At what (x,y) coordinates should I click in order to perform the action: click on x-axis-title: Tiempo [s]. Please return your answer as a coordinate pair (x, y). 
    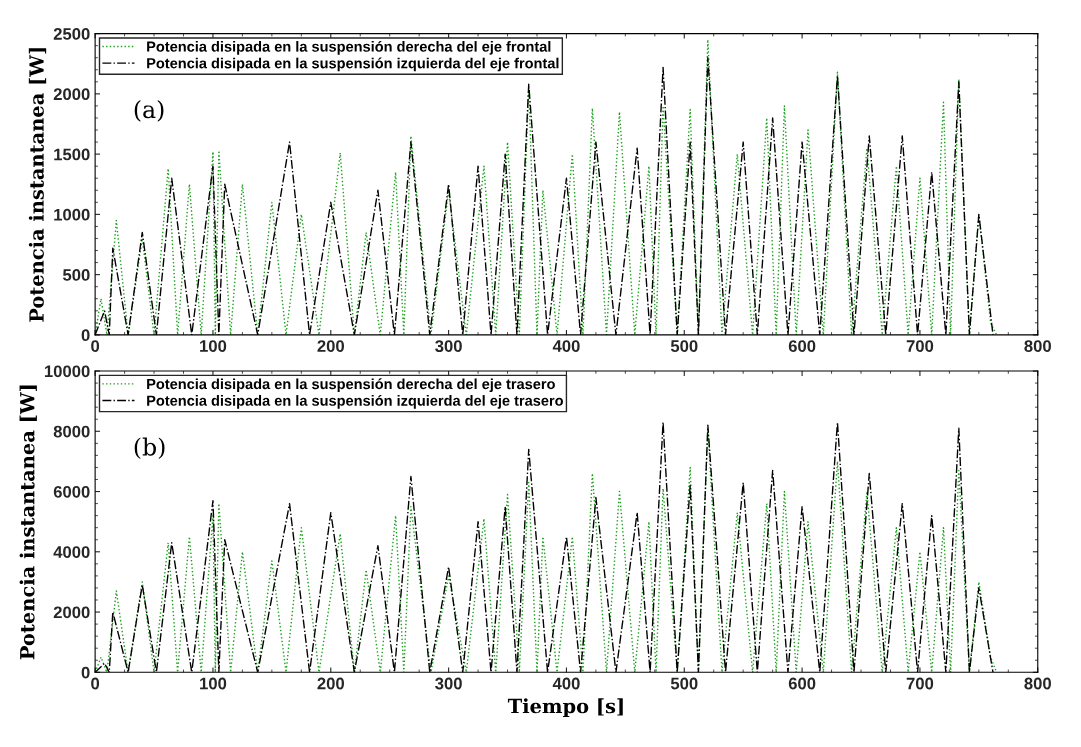
    Looking at the image, I should click on (565, 708).